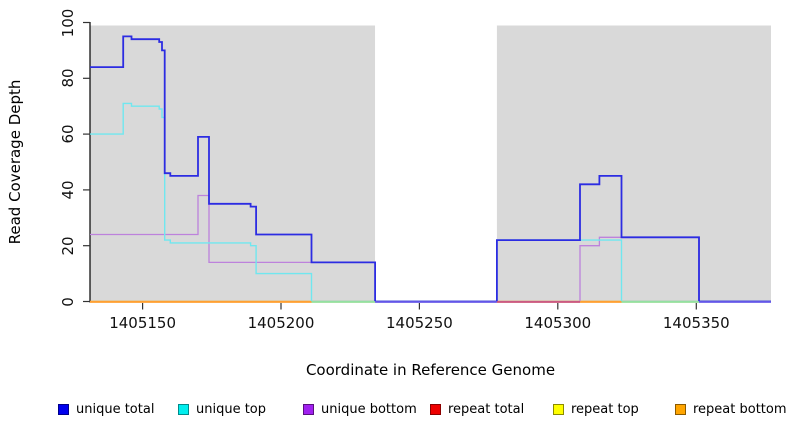 The image size is (792, 432). Describe the element at coordinates (740, 409) in the screenshot. I see `legend-label: repeat bottom` at that location.